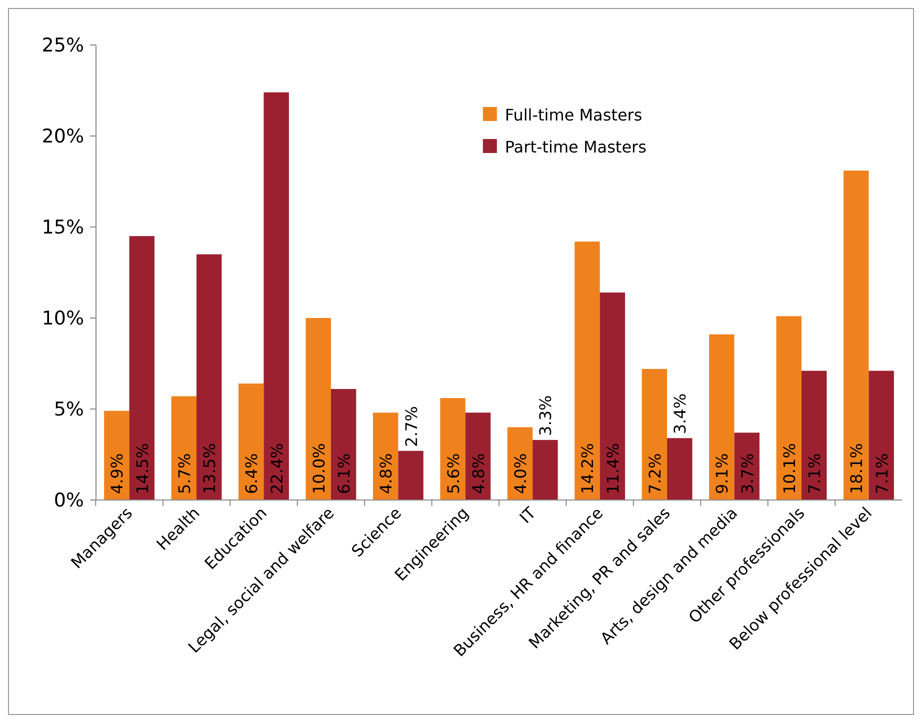 This screenshot has height=723, width=922. I want to click on y-tick-label: 5%, so click(69, 409).